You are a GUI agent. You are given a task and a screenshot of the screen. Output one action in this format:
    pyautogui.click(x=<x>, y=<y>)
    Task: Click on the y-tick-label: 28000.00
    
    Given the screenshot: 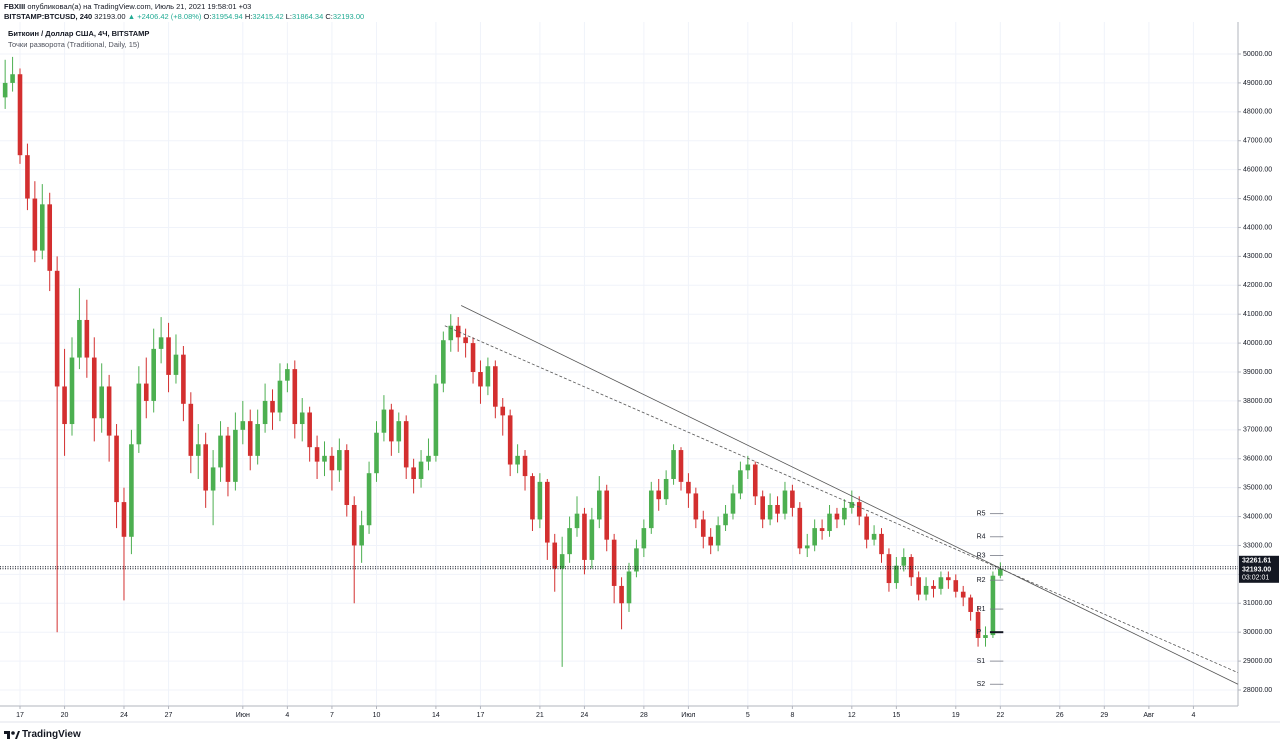 What is the action you would take?
    pyautogui.click(x=1257, y=690)
    